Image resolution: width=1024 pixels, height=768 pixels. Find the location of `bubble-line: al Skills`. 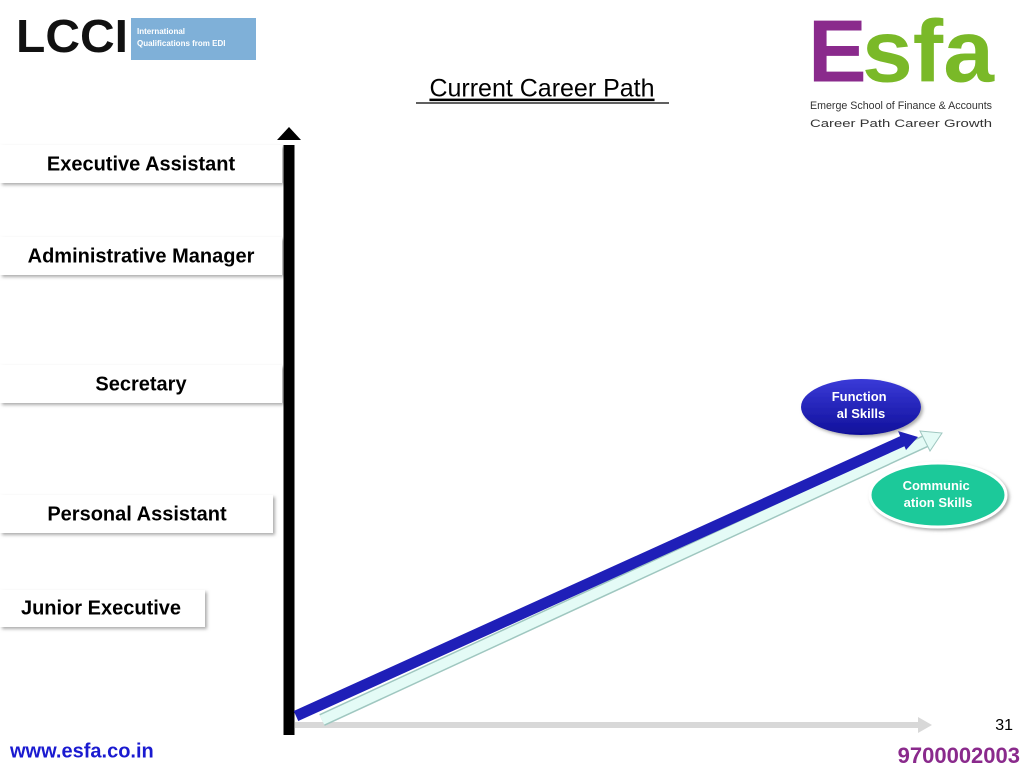

bubble-line: al Skills is located at coordinates (861, 413).